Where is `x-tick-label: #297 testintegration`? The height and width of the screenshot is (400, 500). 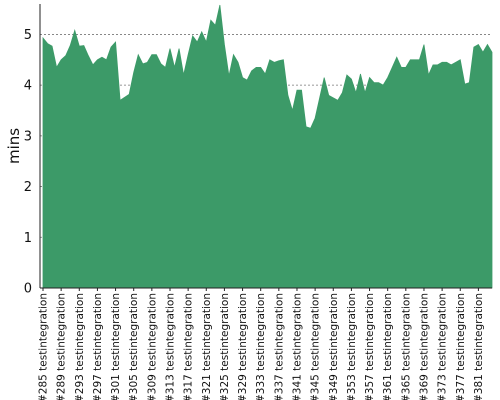
x-tick-label: #297 testintegration is located at coordinates (98, 346).